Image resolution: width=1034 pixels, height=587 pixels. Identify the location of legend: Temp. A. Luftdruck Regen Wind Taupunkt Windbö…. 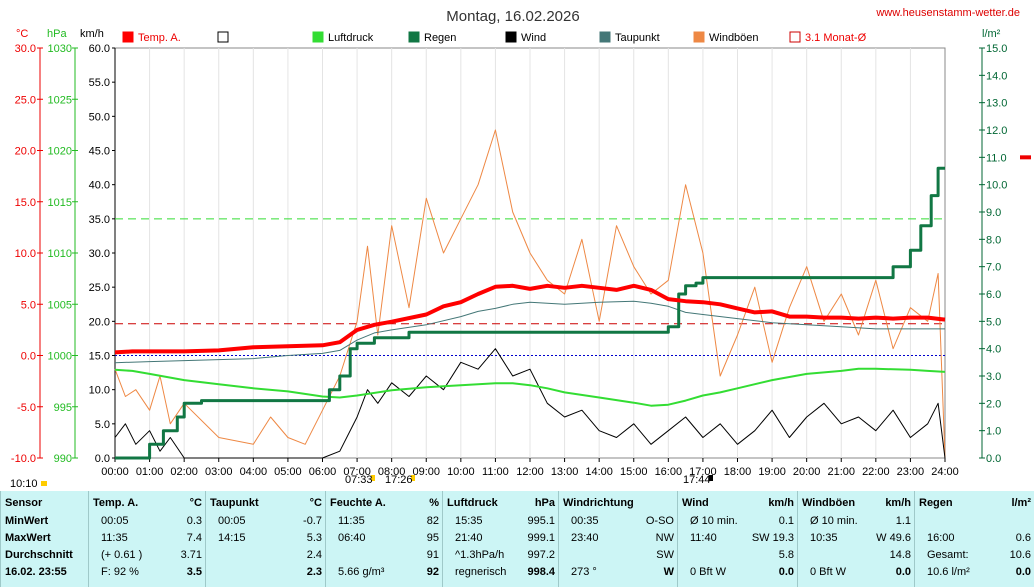
(494, 37).